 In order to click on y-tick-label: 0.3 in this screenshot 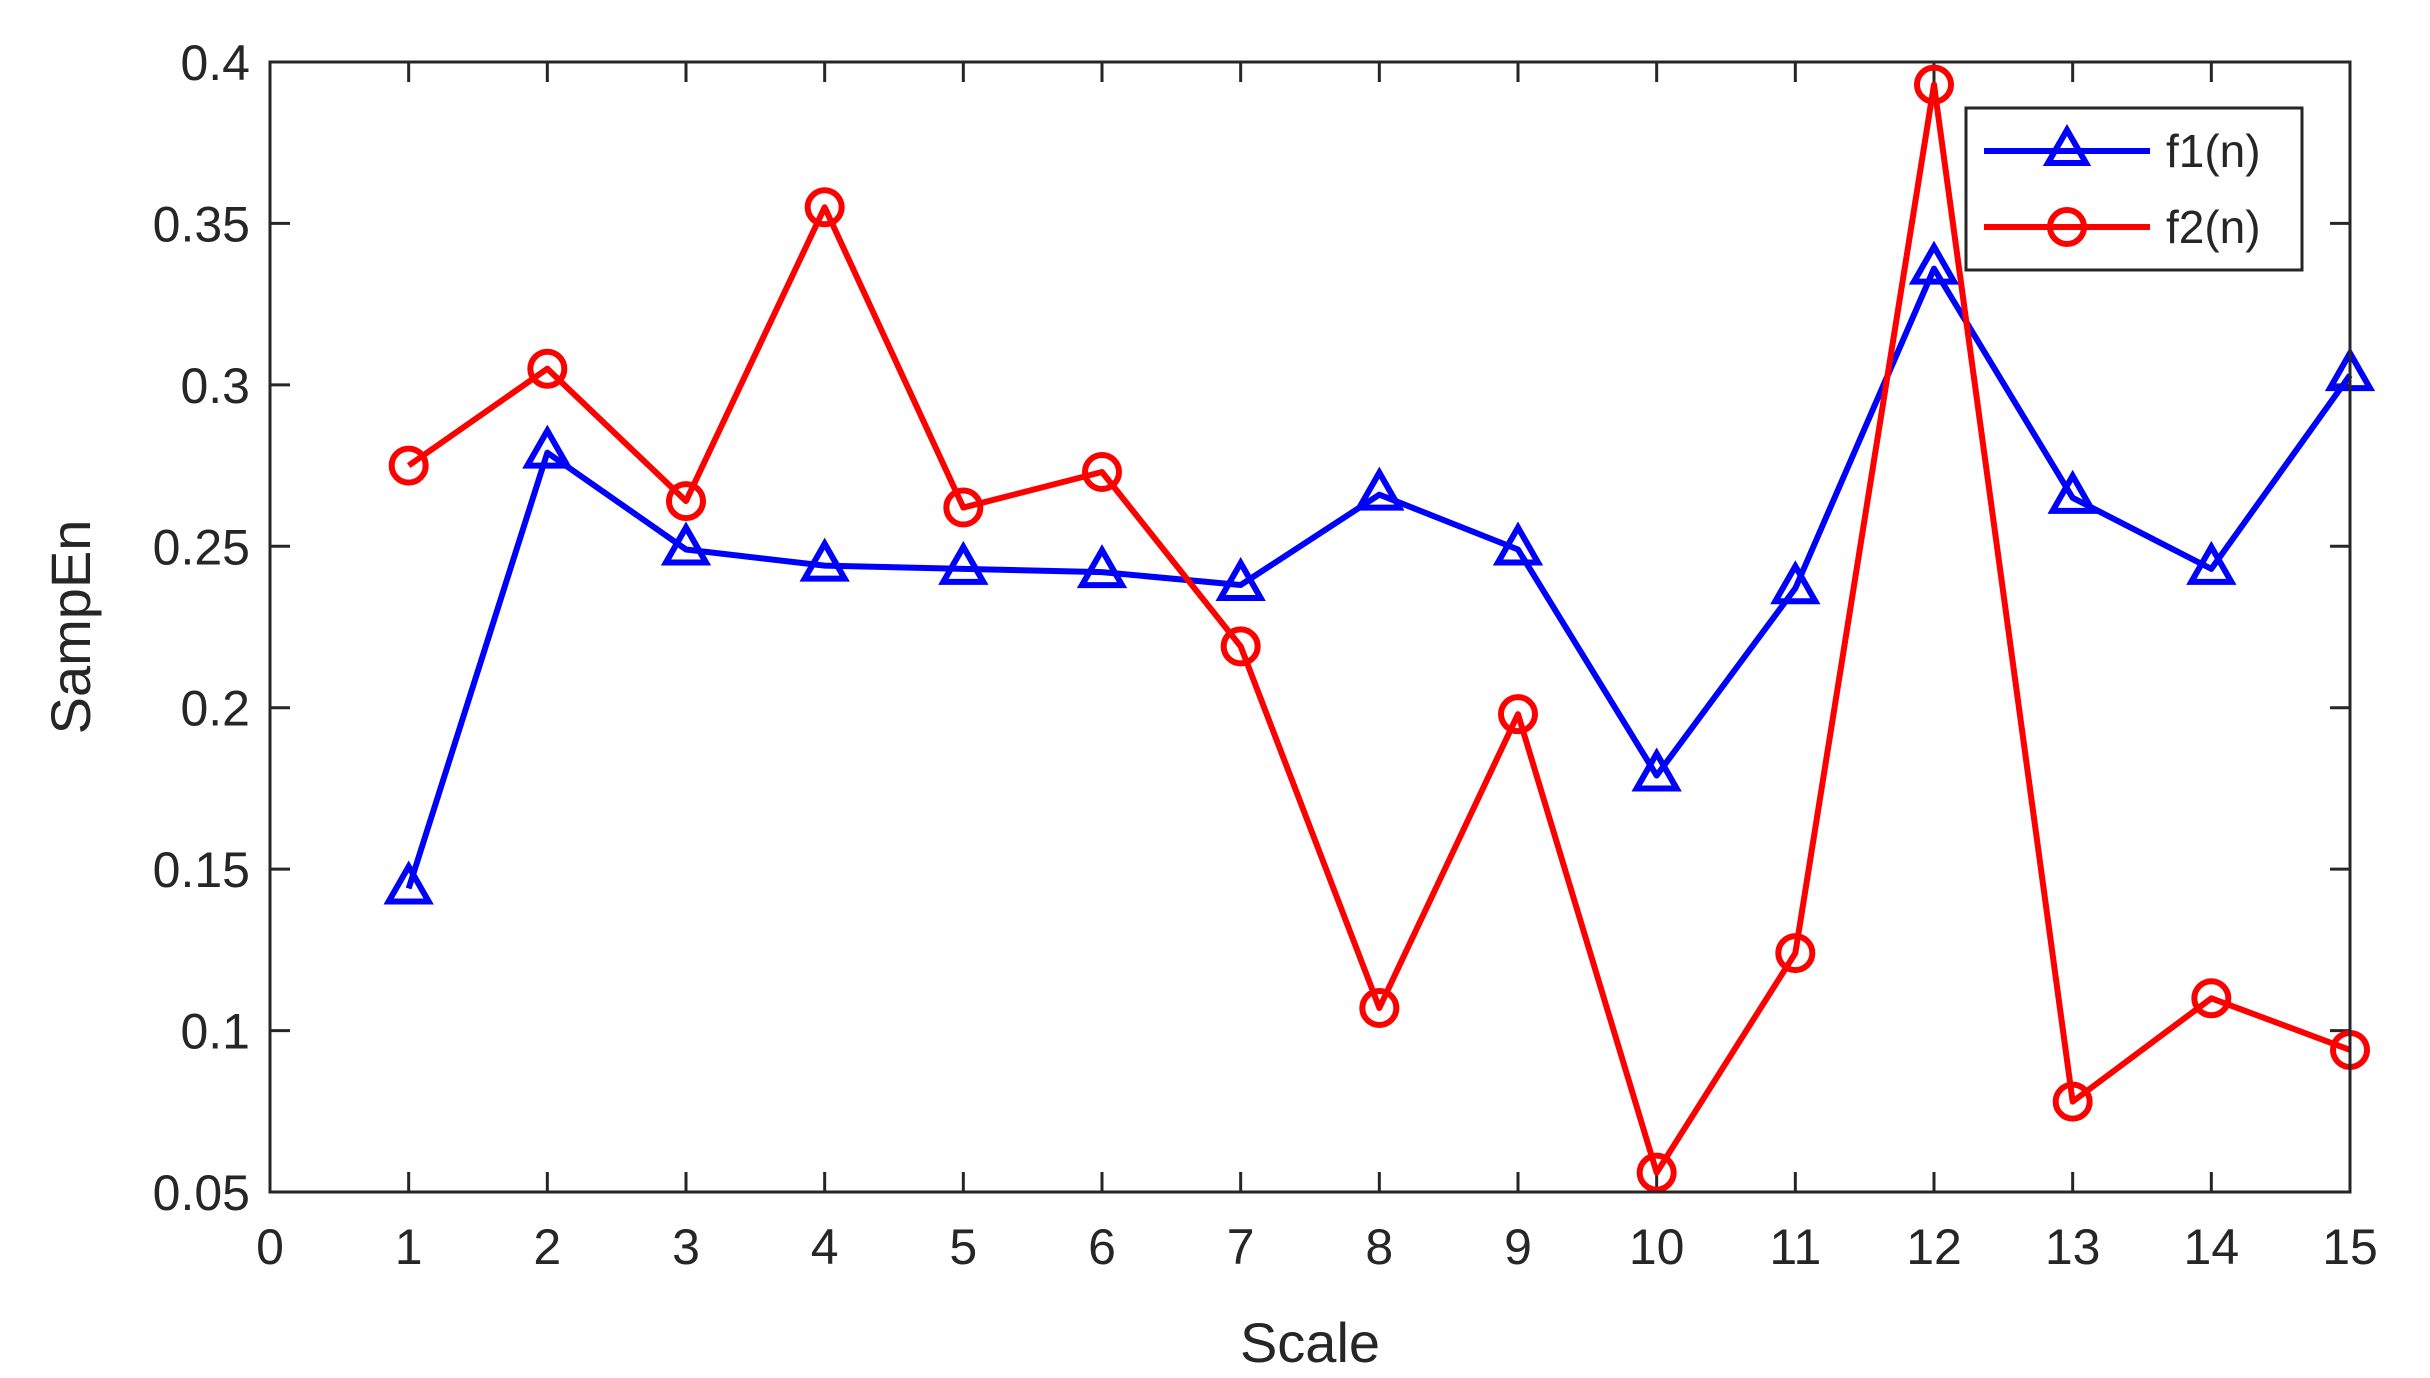, I will do `click(215, 386)`.